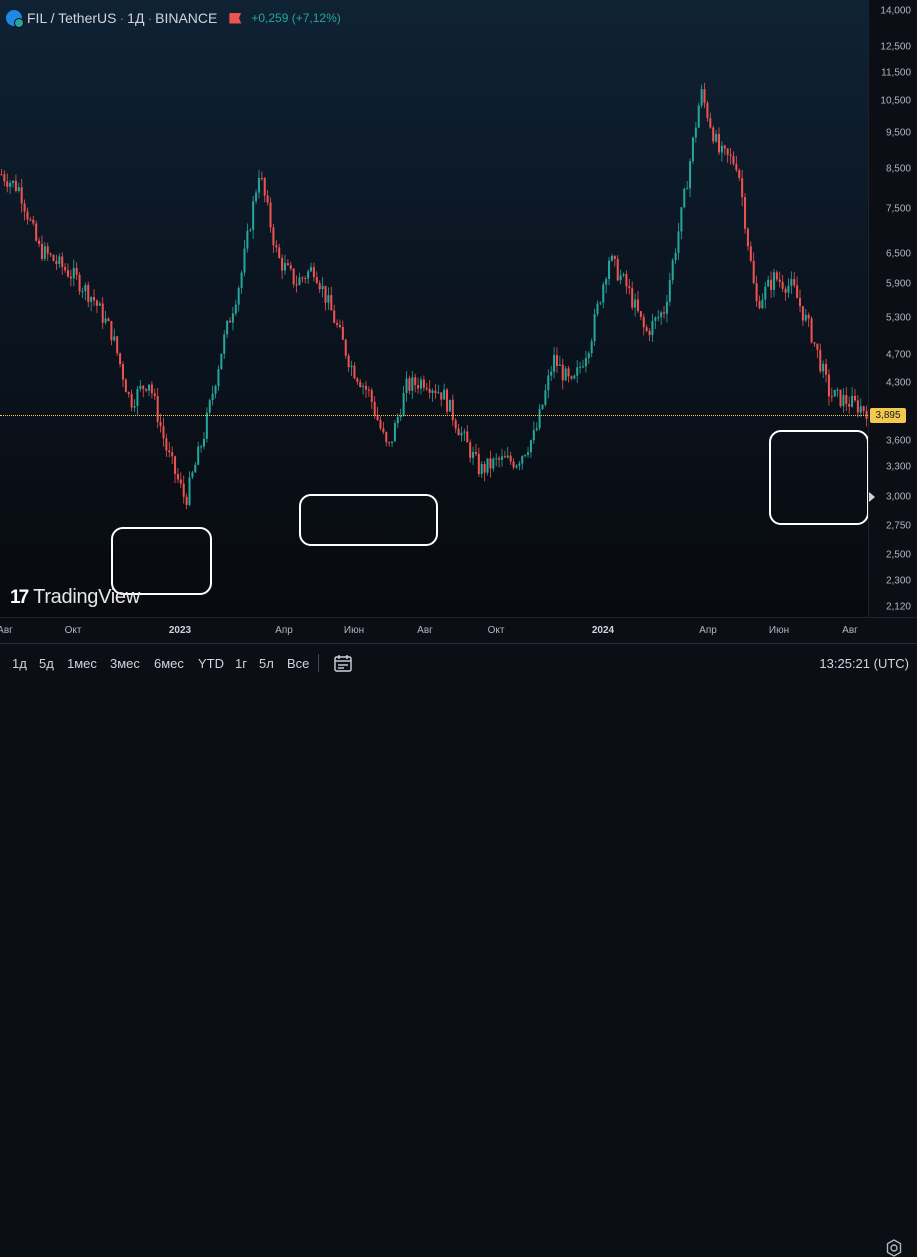  Describe the element at coordinates (19, 663) in the screenshot. I see `timeframe-button: 1д` at that location.